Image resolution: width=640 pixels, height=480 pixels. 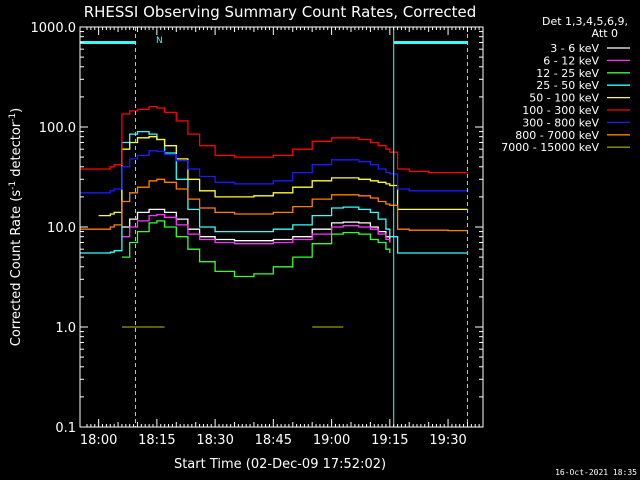 What do you see at coordinates (156, 440) in the screenshot?
I see `x-tick-label-1: 18:15` at bounding box center [156, 440].